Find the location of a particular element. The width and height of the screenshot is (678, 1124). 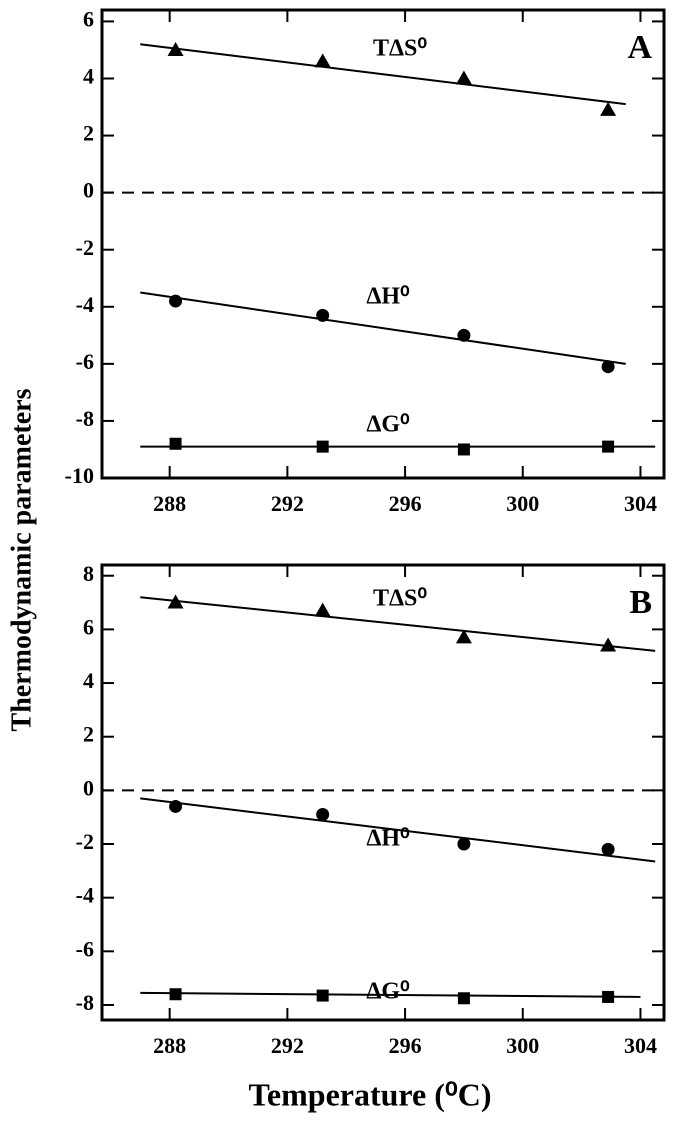

y-axis-label: Thermodynamic parameters is located at coordinates (21, 559).